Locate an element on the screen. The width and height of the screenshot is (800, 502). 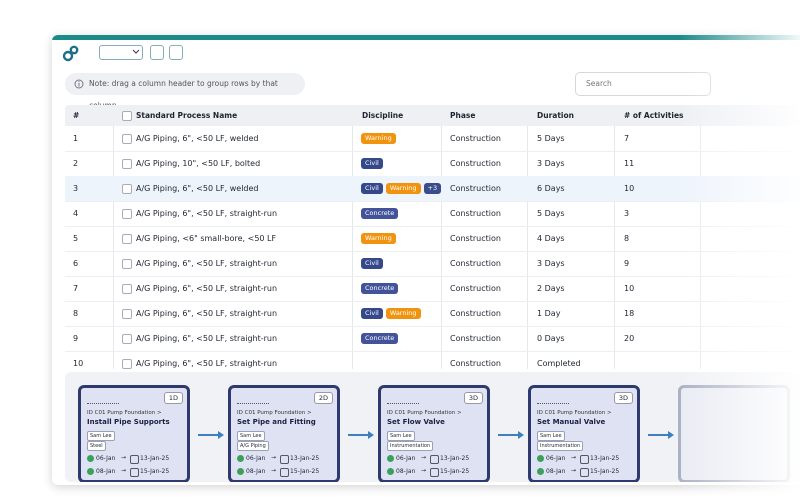
column-header: # is located at coordinates (76, 115).